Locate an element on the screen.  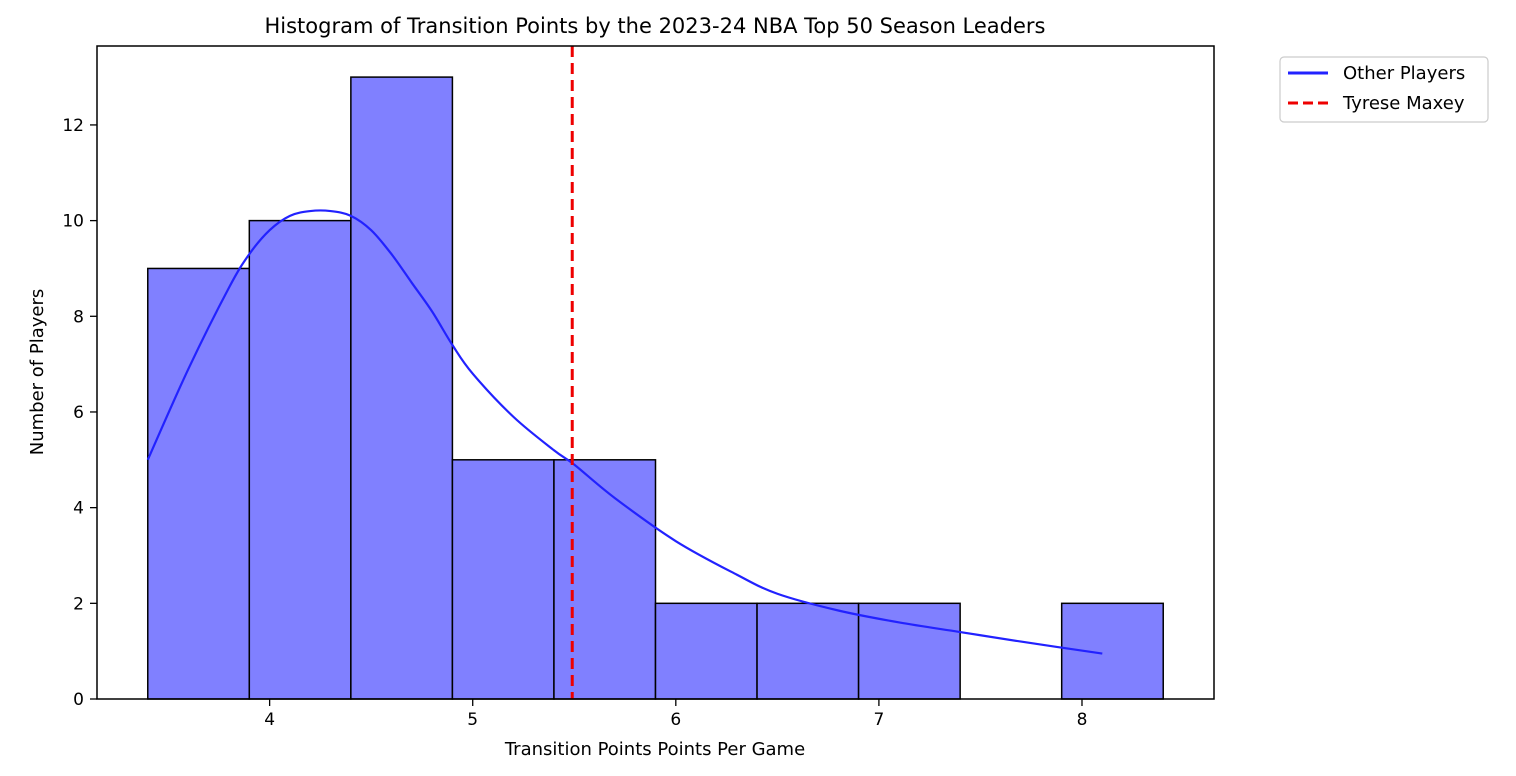
y-tick-label: 0 is located at coordinates (78, 700).